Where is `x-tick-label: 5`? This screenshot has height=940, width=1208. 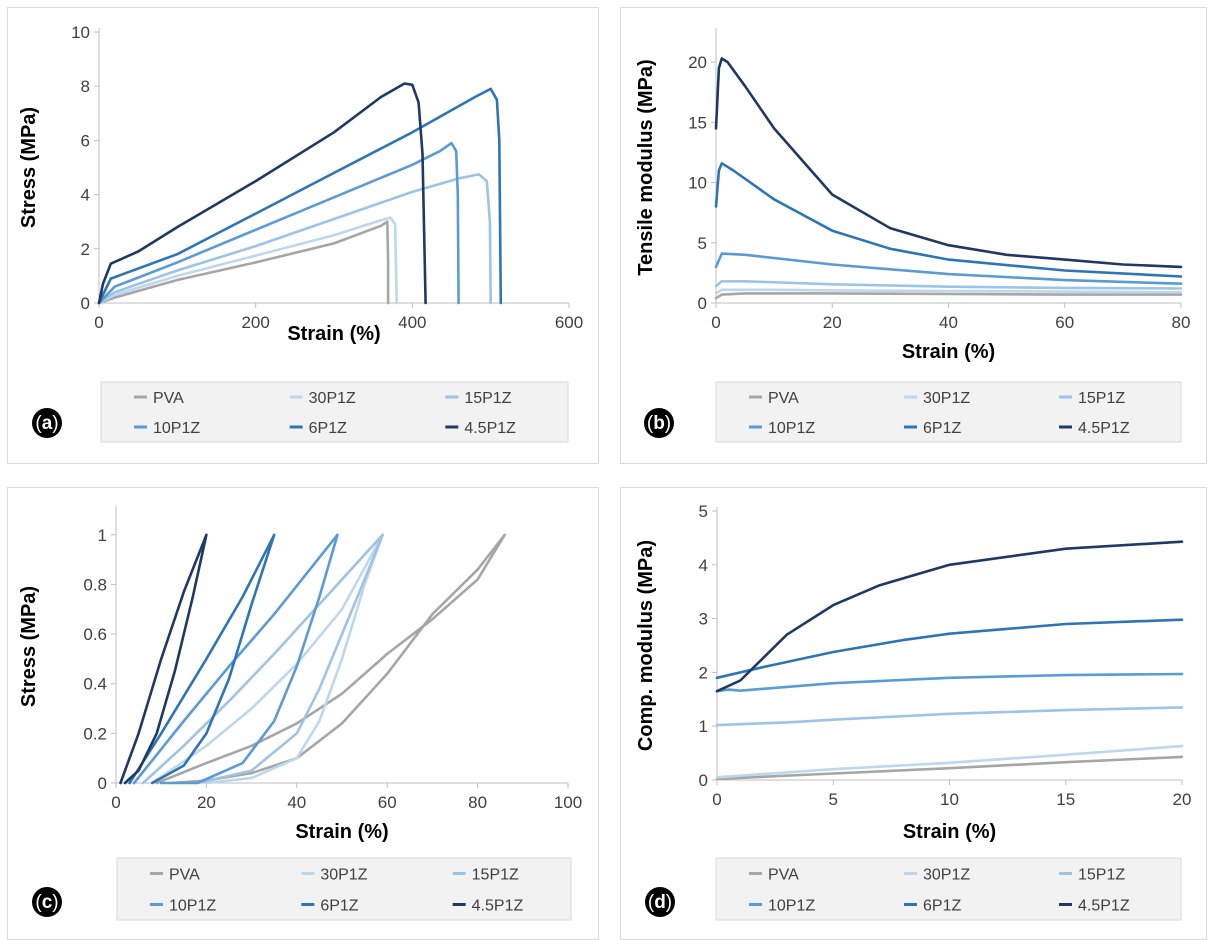 x-tick-label: 5 is located at coordinates (833, 799).